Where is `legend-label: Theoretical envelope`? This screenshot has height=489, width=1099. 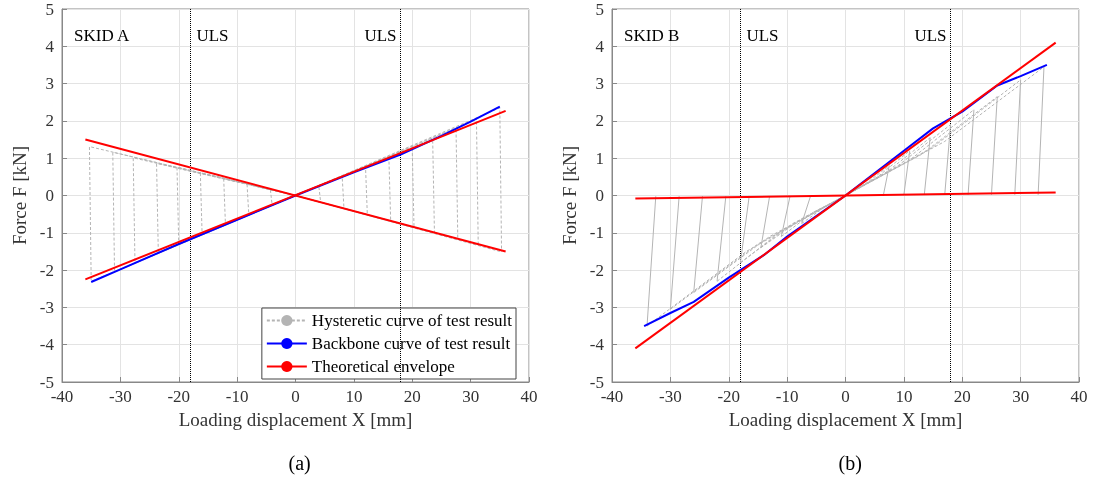 legend-label: Theoretical envelope is located at coordinates (383, 366).